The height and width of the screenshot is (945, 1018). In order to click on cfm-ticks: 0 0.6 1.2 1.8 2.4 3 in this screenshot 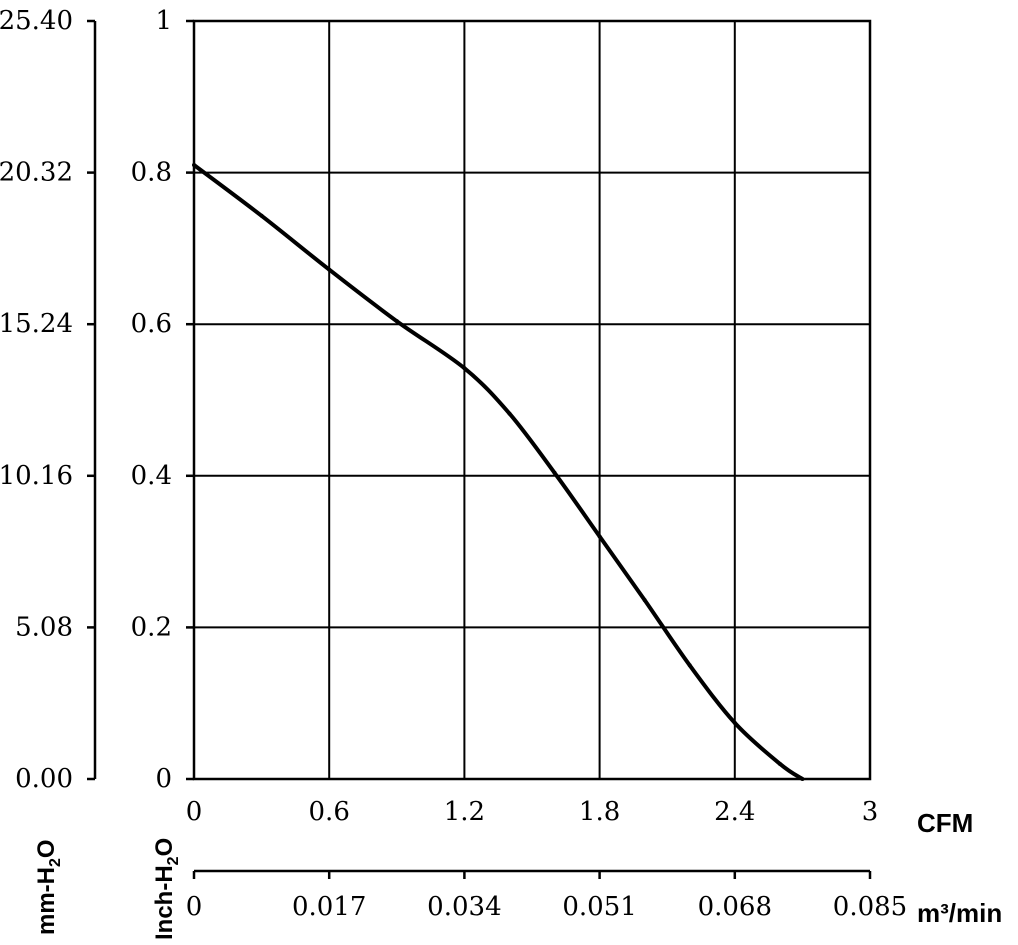, I will do `click(532, 812)`.